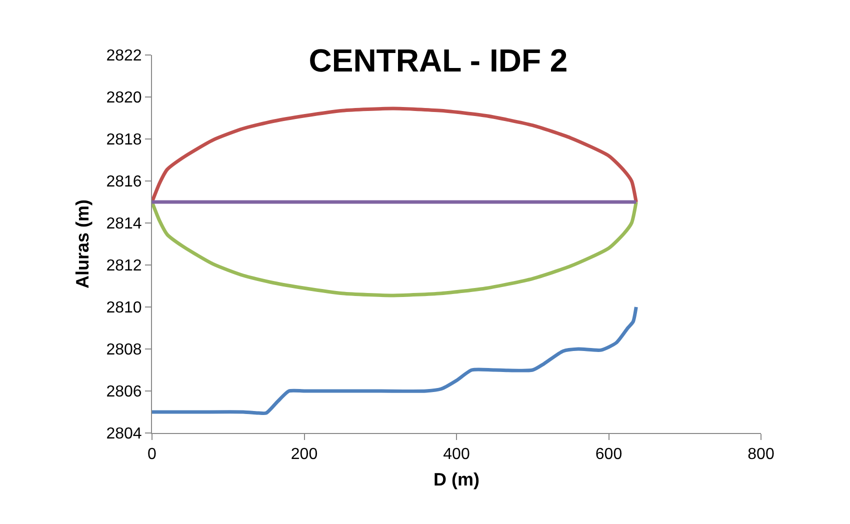  Describe the element at coordinates (124, 140) in the screenshot. I see `y-tick-label: 2818` at that location.